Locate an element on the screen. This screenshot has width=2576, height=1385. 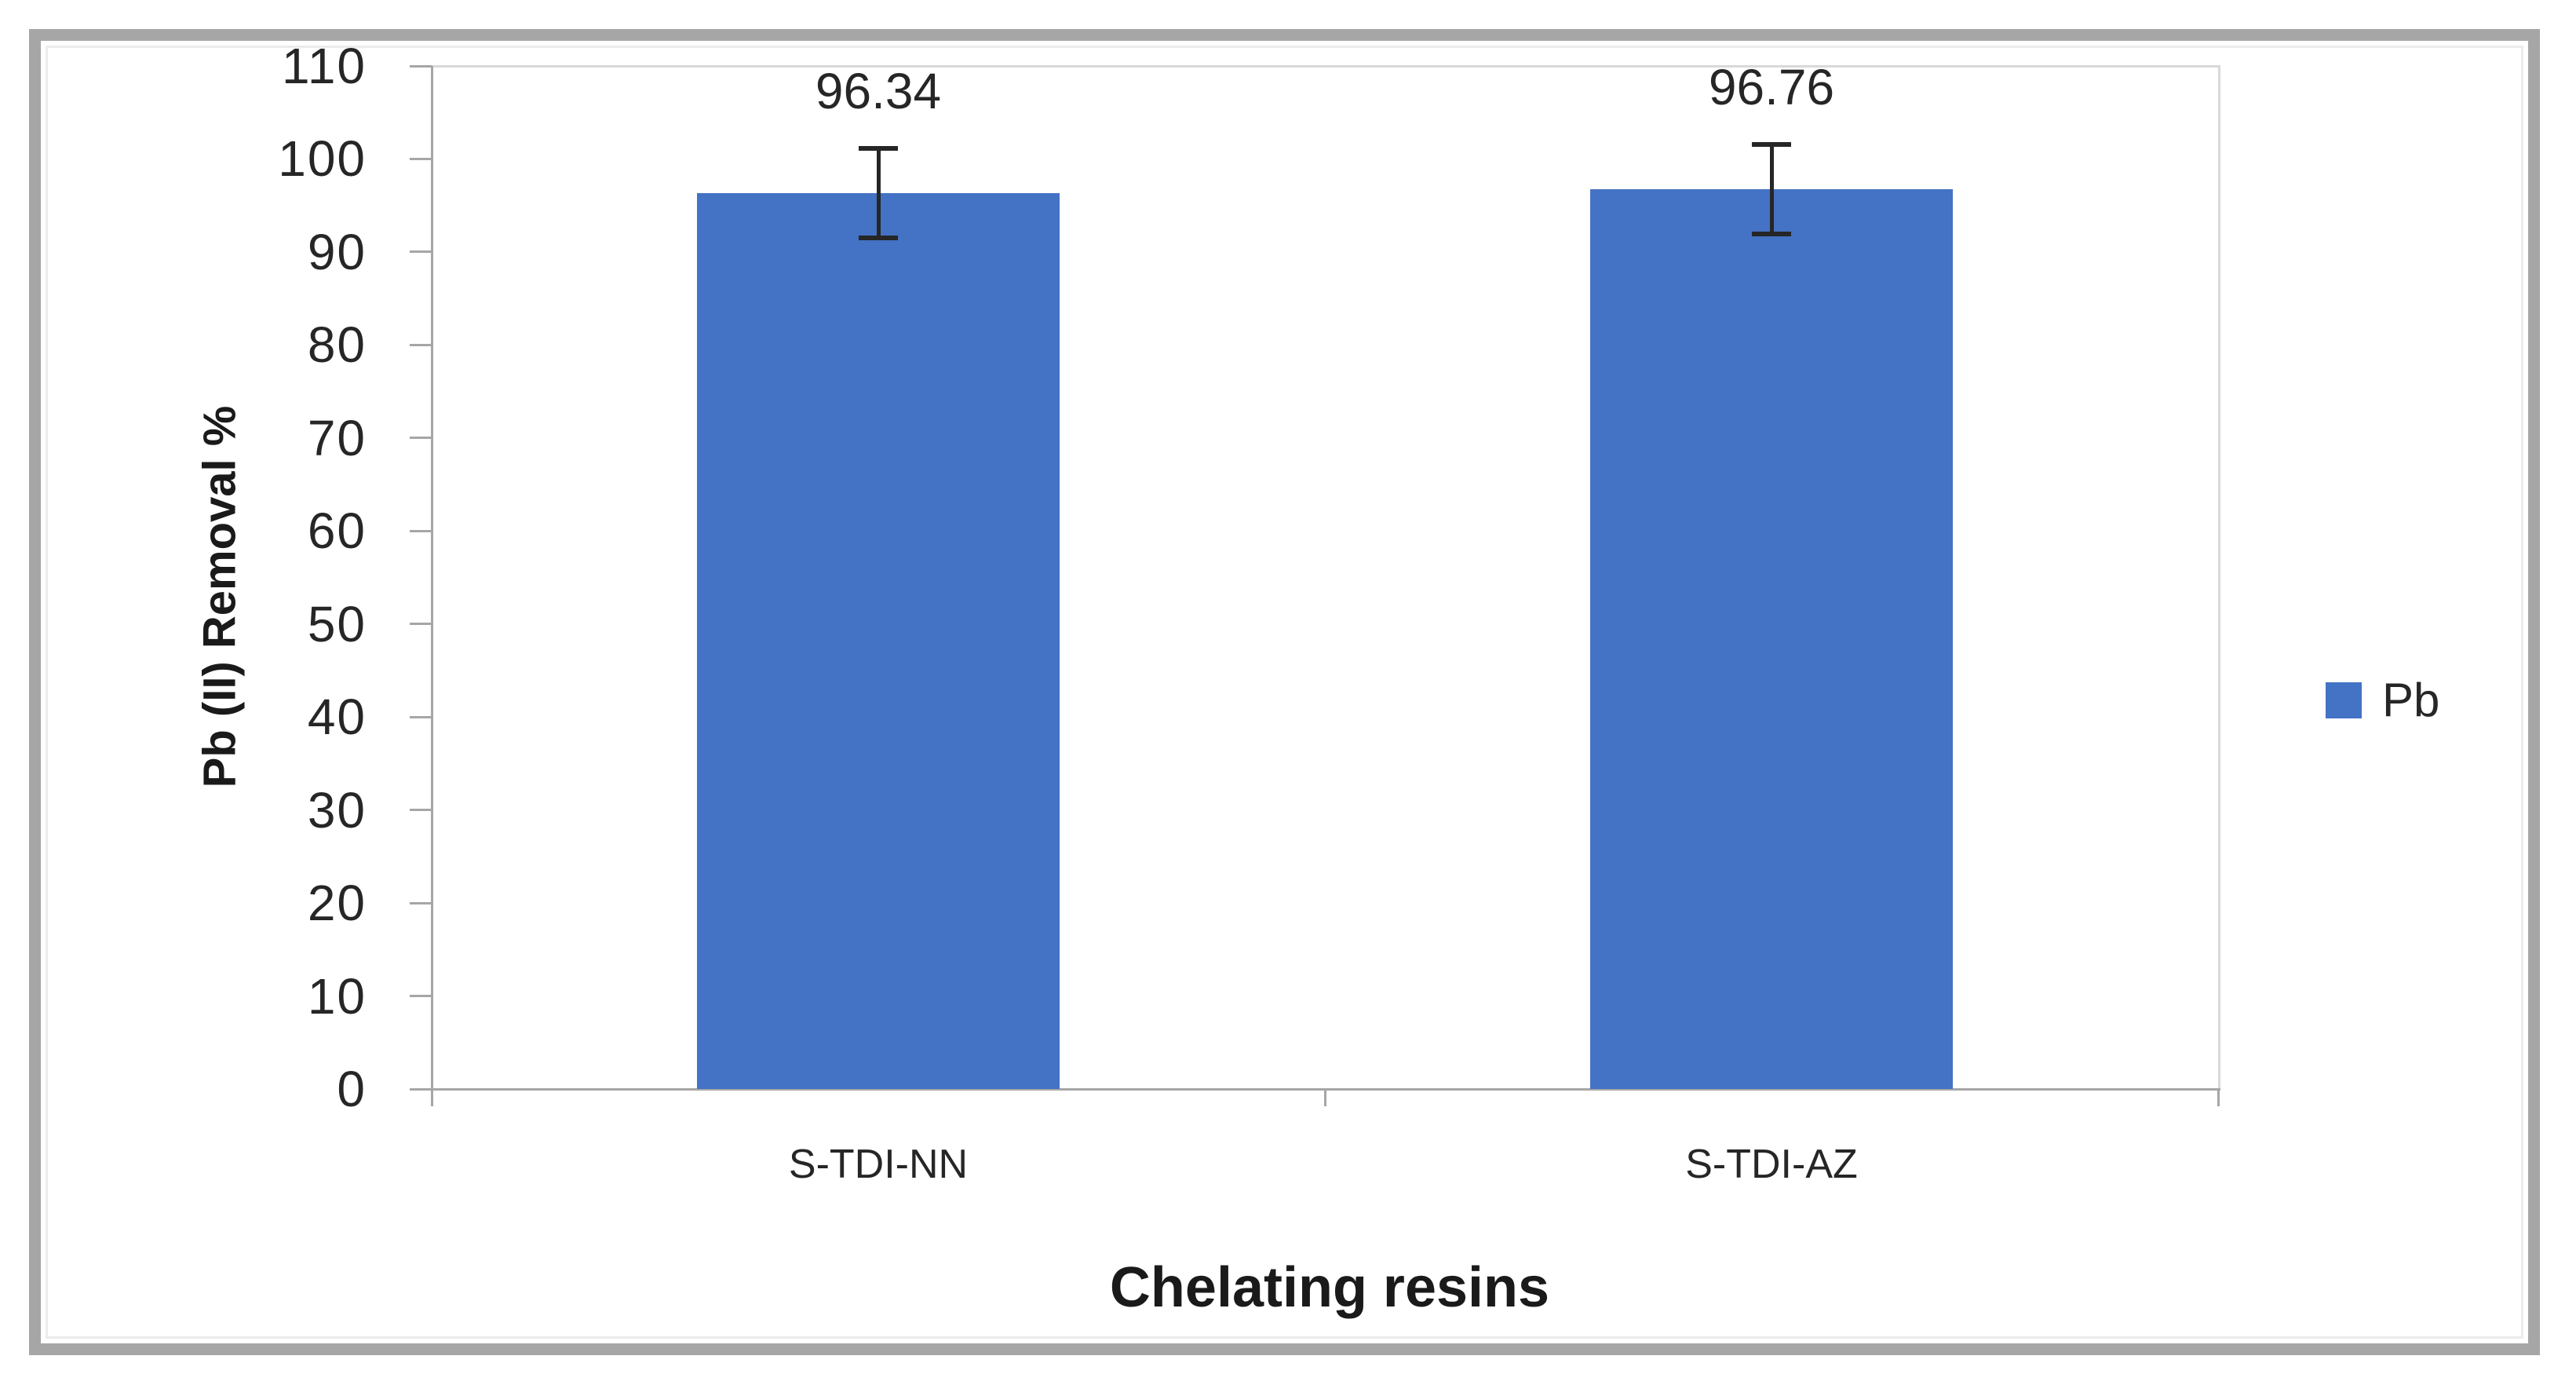
y-axis-tick-label: 100 is located at coordinates (322, 159).